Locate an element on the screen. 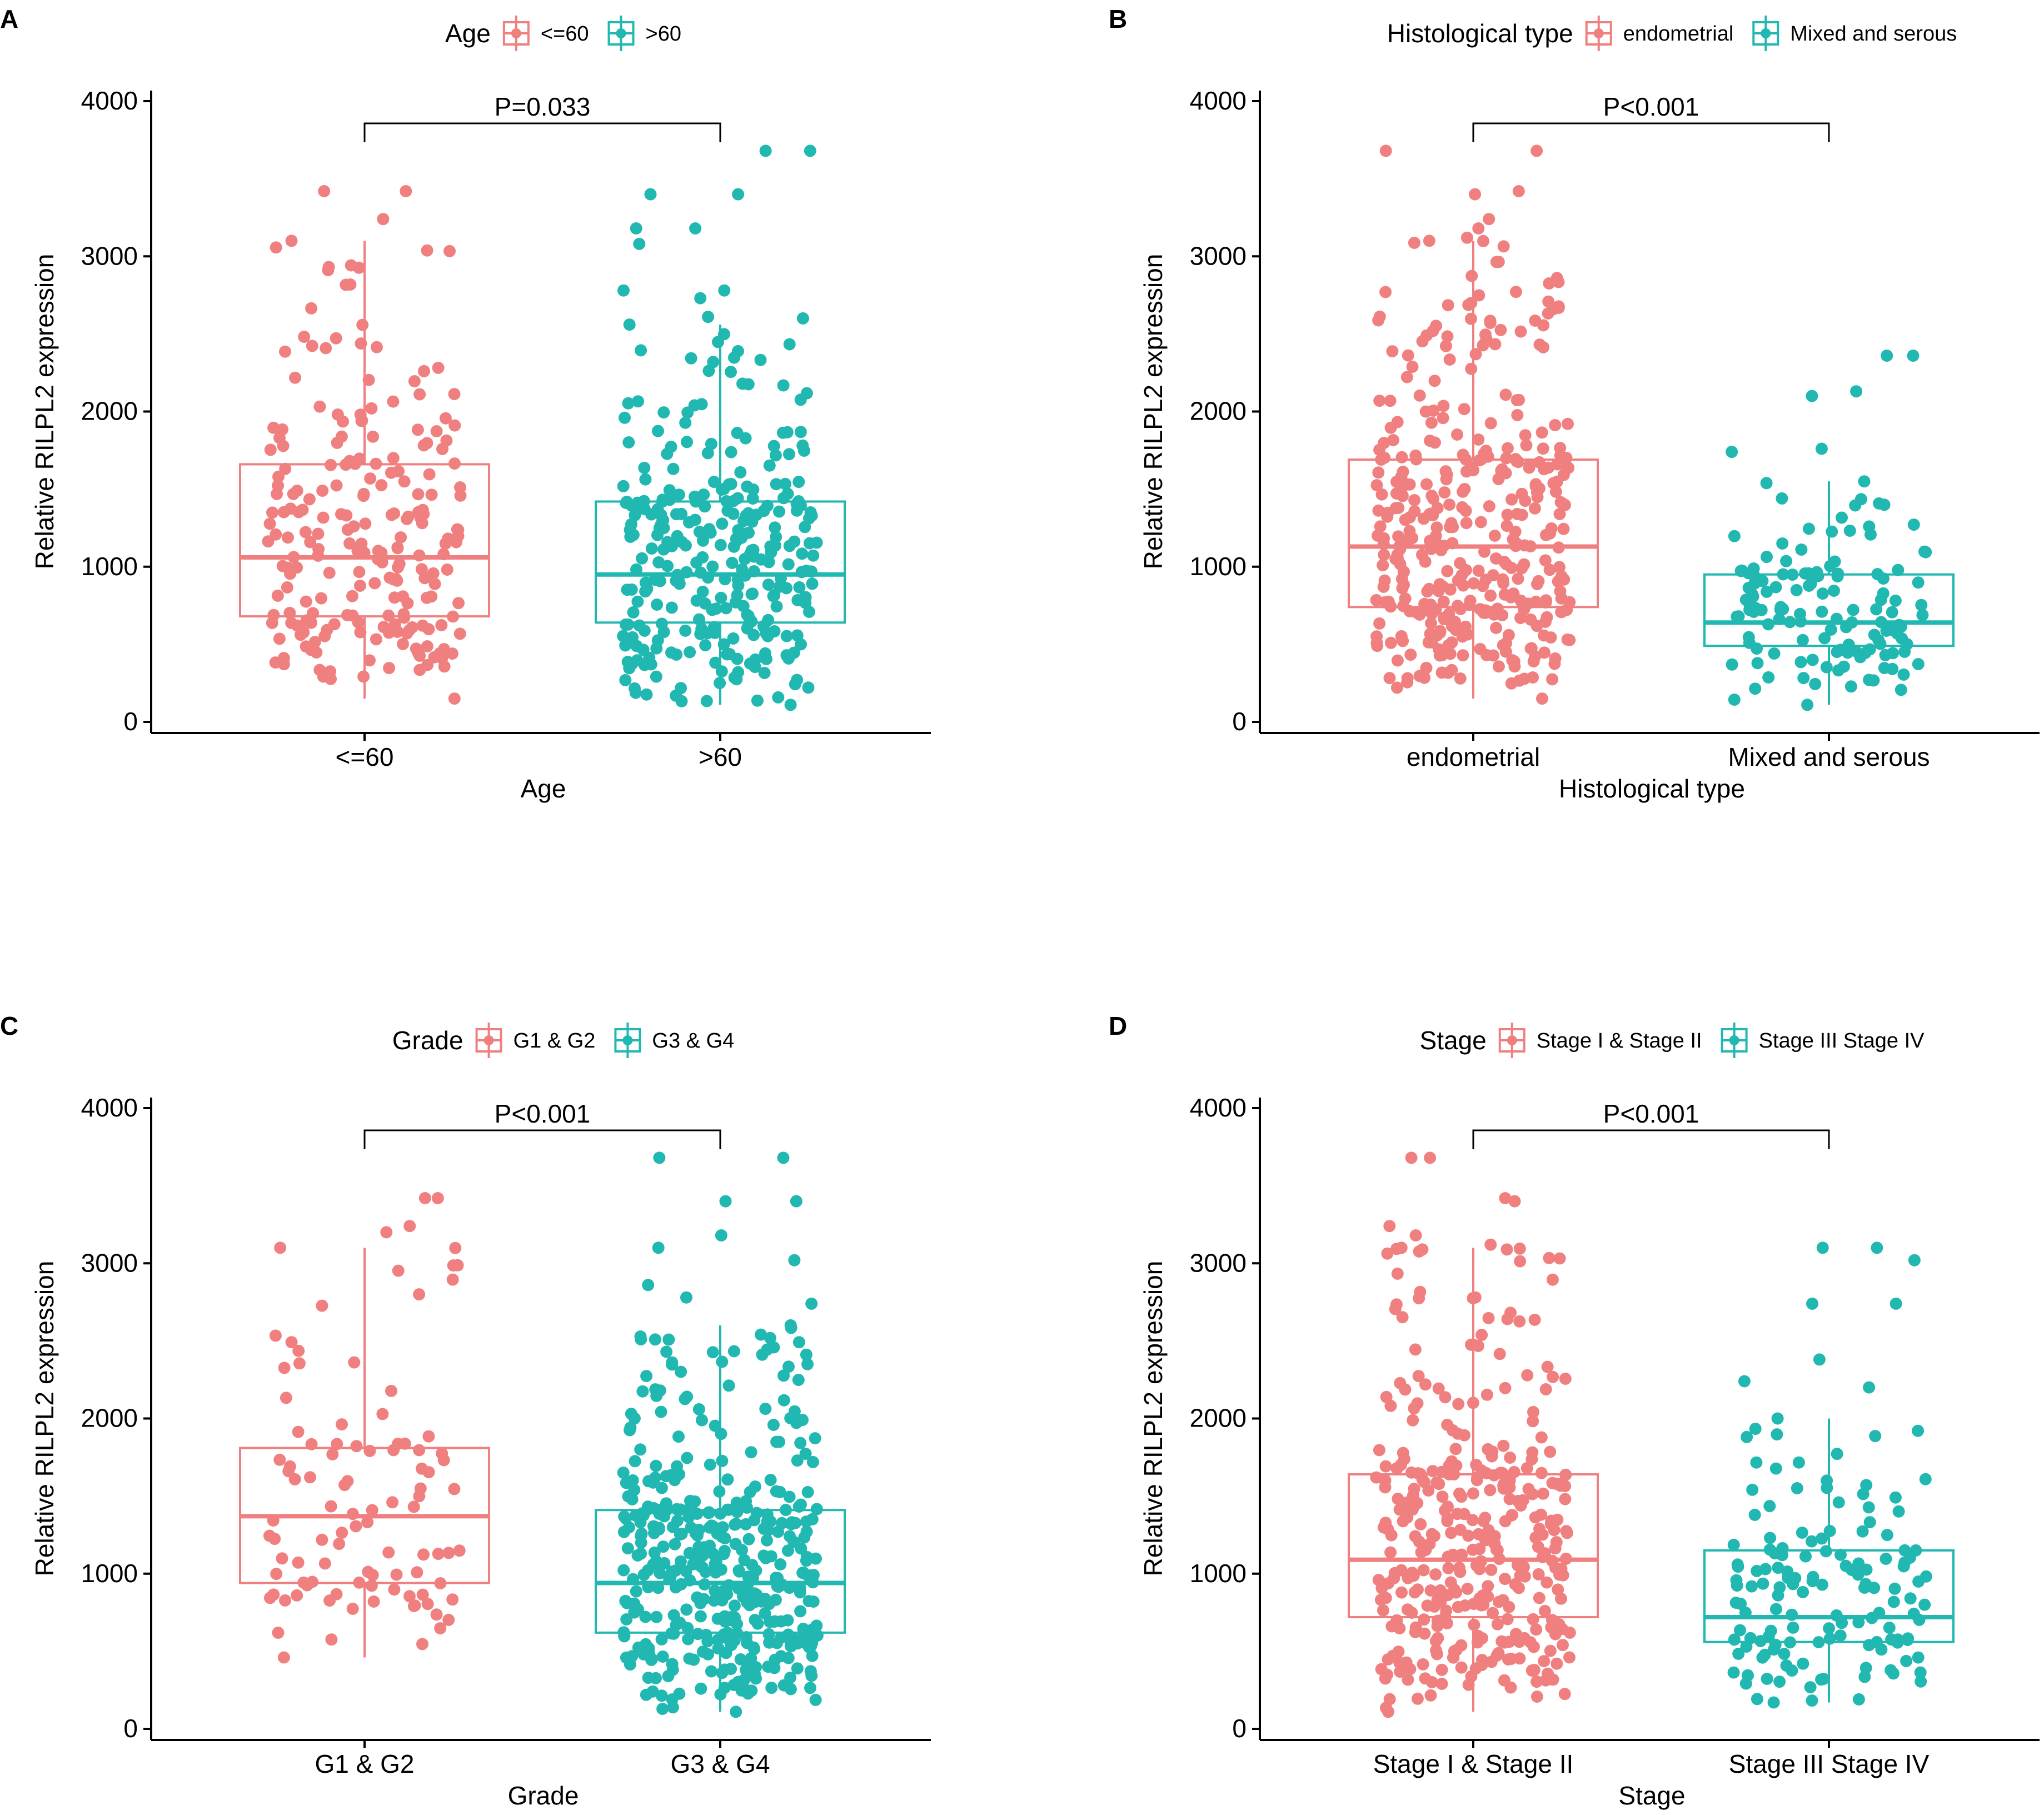  y-axis-title: Relative RILPL2 expression is located at coordinates (1153, 412).